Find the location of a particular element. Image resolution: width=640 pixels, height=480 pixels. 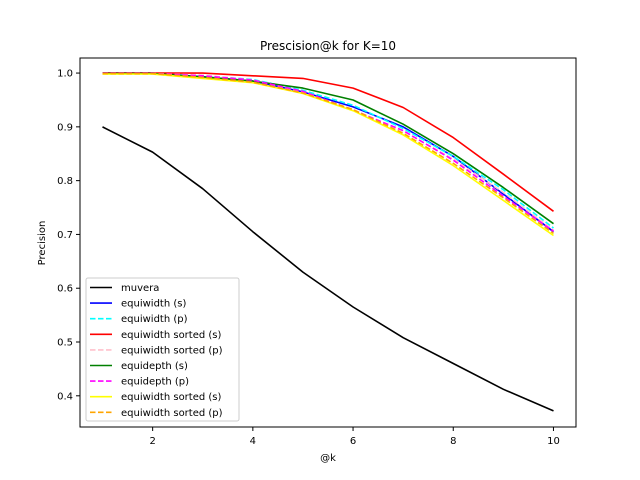

chart-title: Prescision@k for K=10 is located at coordinates (328, 46).